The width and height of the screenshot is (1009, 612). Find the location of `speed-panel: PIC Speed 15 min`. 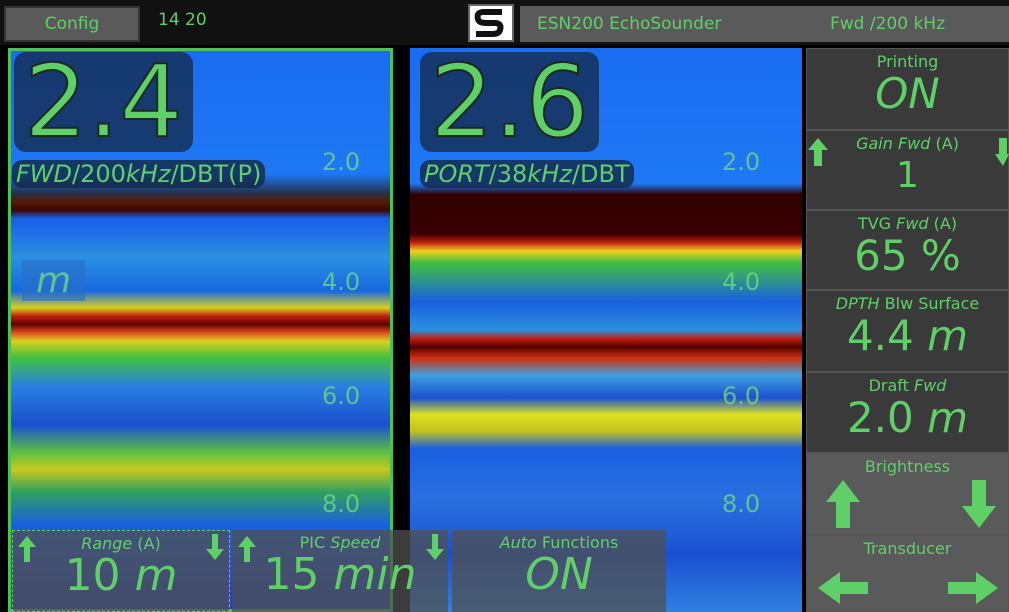

speed-panel: PIC Speed 15 min is located at coordinates (340, 571).